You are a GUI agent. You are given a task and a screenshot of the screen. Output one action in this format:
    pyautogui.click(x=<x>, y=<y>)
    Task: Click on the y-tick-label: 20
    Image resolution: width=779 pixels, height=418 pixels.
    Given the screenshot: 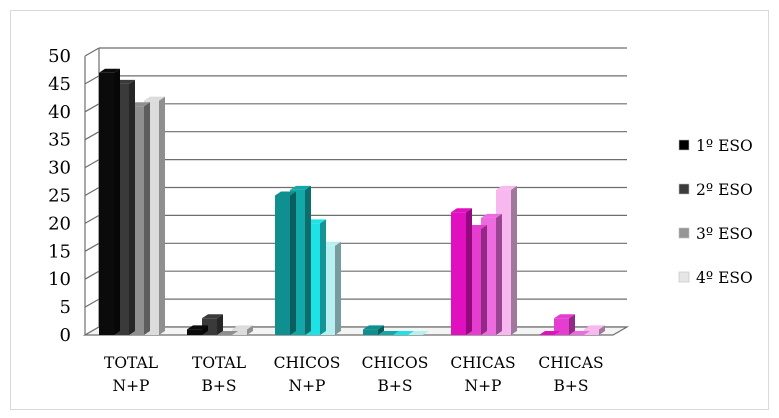 What is the action you would take?
    pyautogui.click(x=59, y=223)
    